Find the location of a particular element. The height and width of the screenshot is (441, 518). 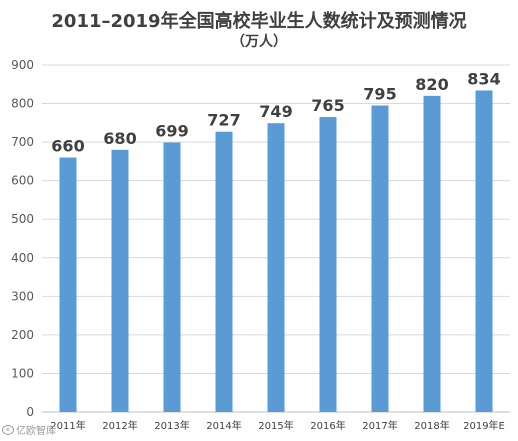

x-tick-label: 2011年 is located at coordinates (67, 425).